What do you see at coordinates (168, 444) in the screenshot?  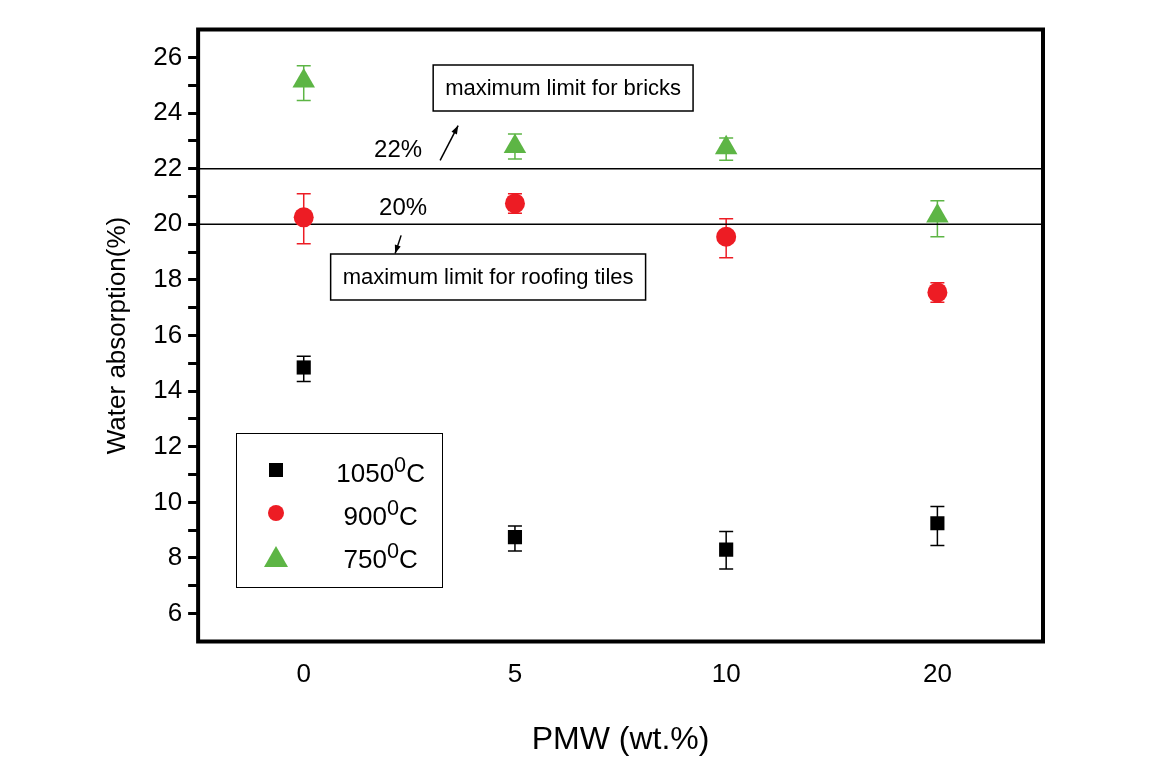 I see `y-tick-label: 12` at bounding box center [168, 444].